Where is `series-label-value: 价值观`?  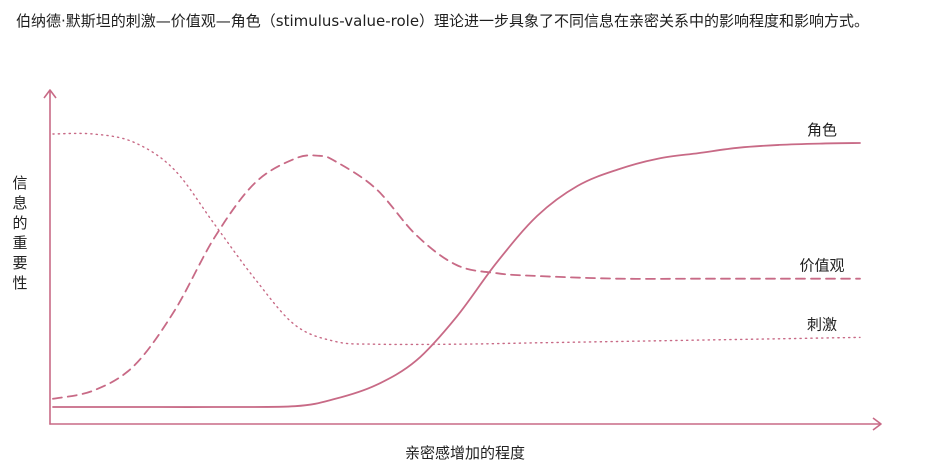 series-label-value: 价值观 is located at coordinates (821, 266).